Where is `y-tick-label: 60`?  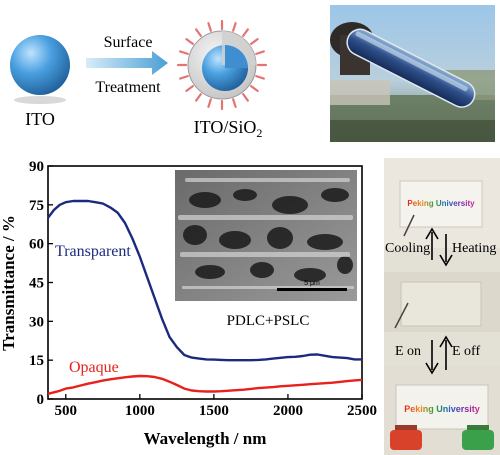 y-tick-label: 60 is located at coordinates (36, 245).